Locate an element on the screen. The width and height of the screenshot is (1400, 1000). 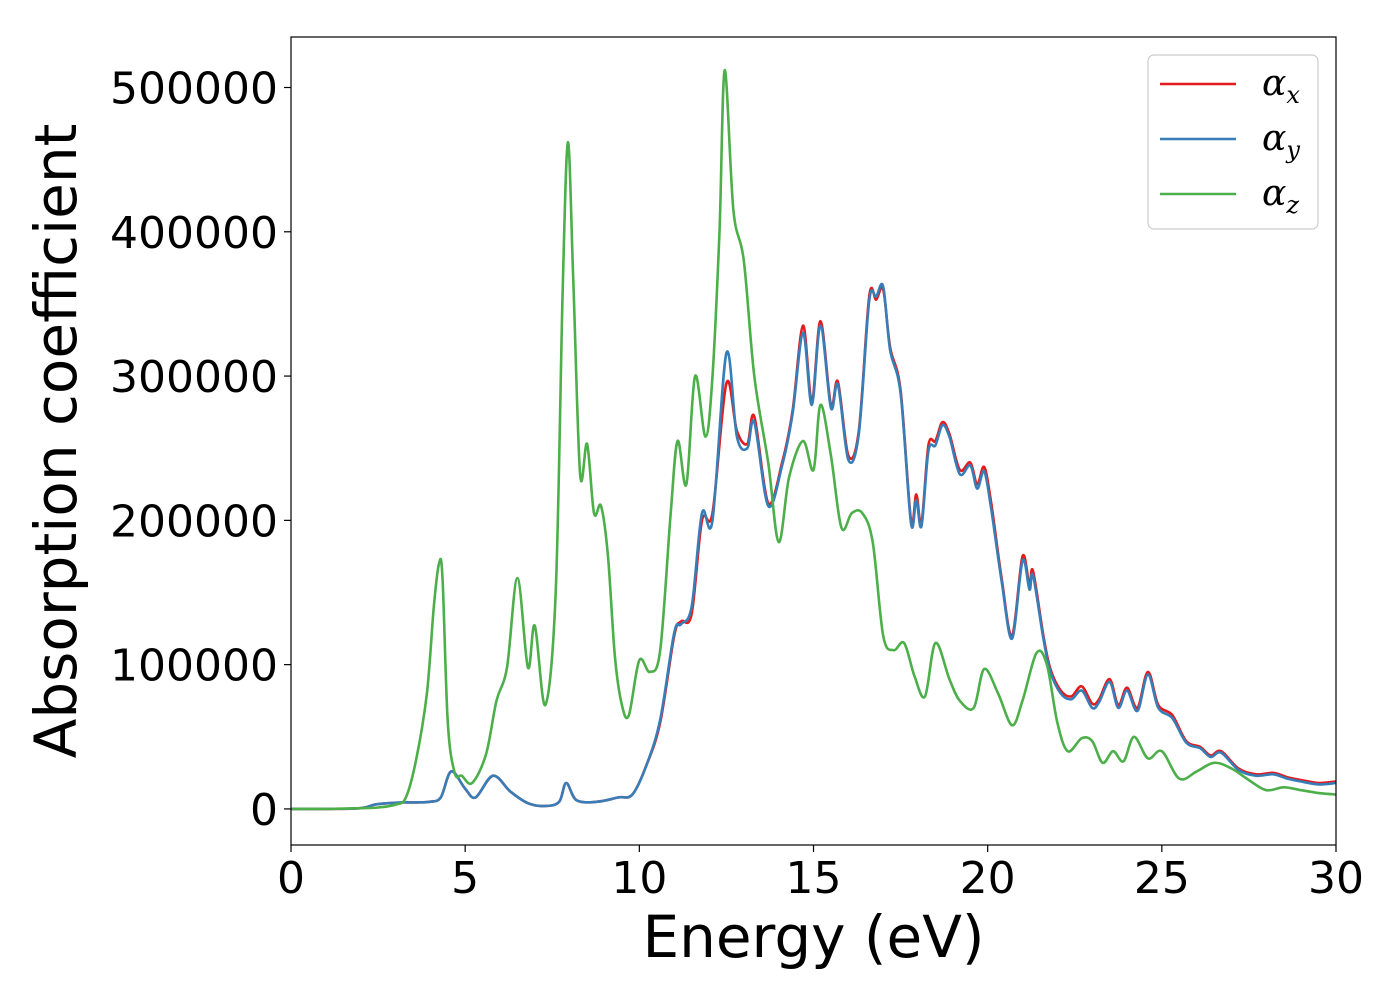
x-axis-ticks: 0 5 10 15 20 25 30 is located at coordinates (820, 874).